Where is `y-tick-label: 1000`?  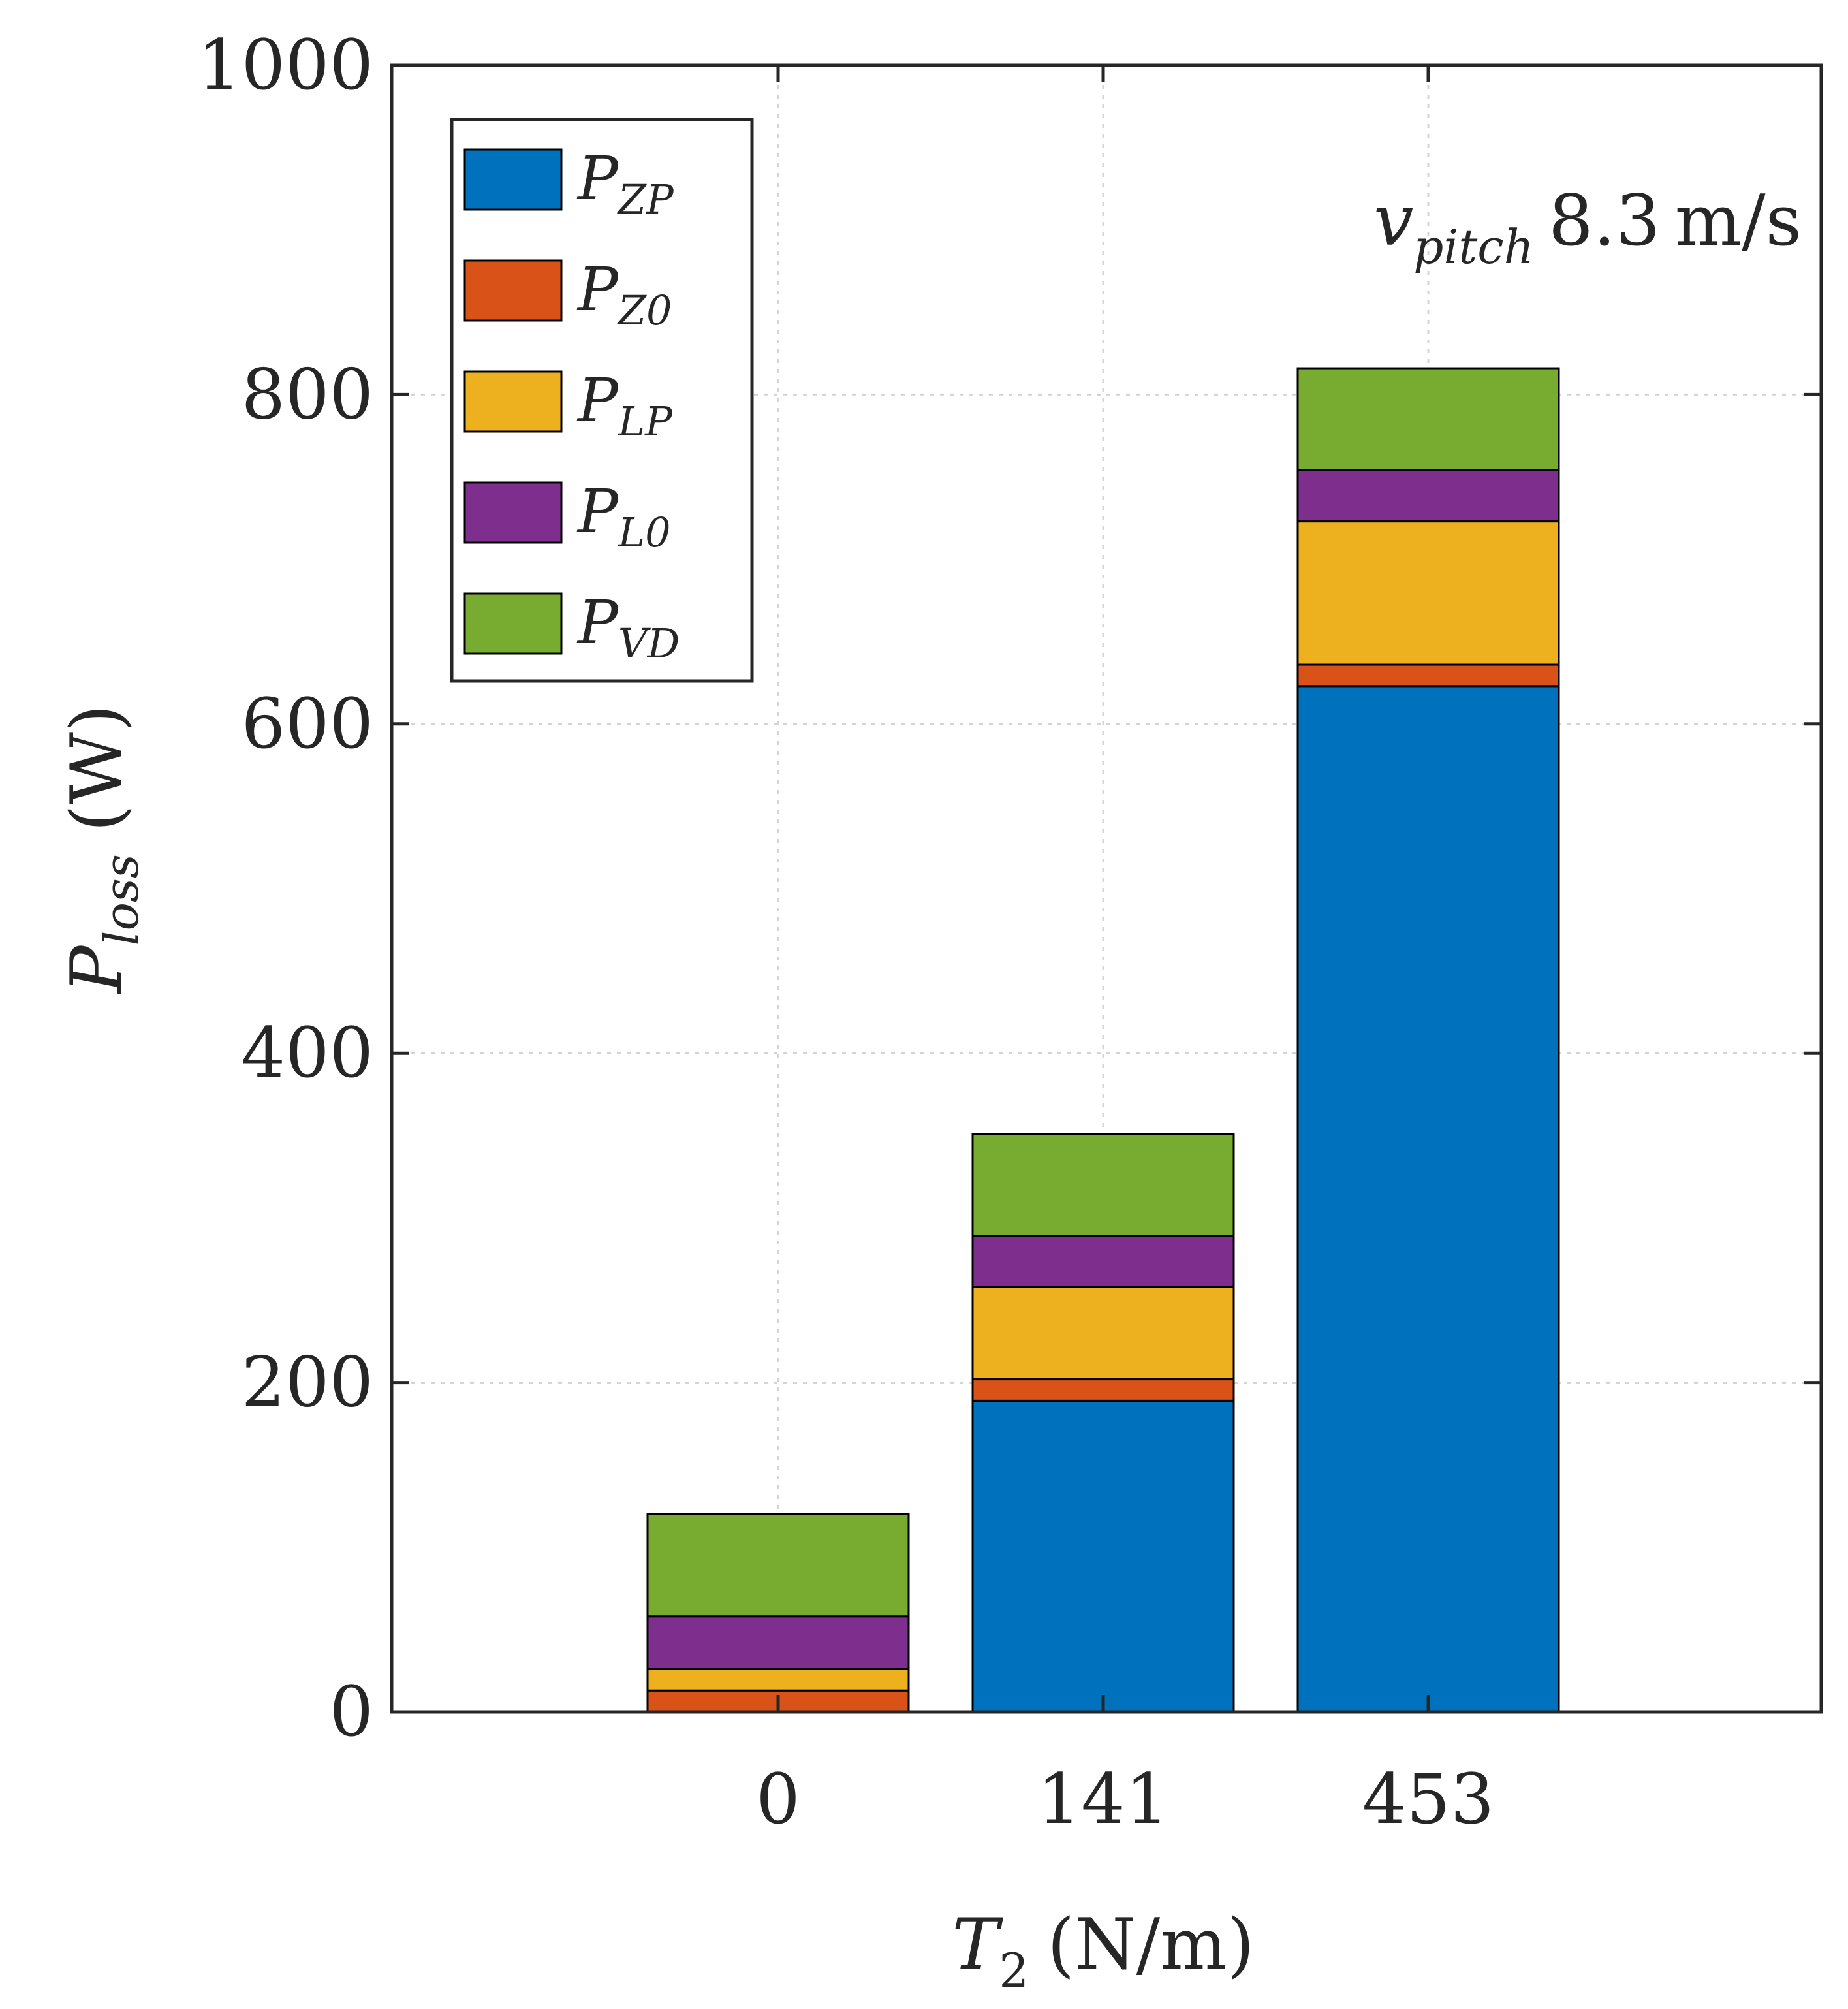 y-tick-label: 1000 is located at coordinates (285, 65).